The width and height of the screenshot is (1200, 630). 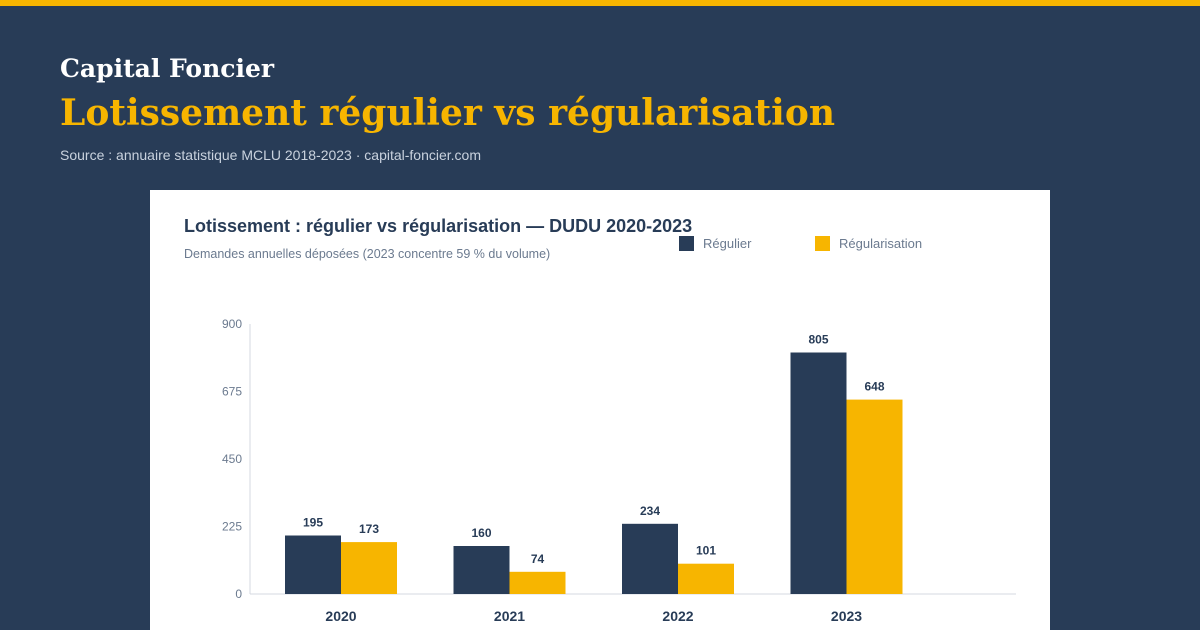 What do you see at coordinates (167, 68) in the screenshot?
I see `brand-name: Capital Foncier` at bounding box center [167, 68].